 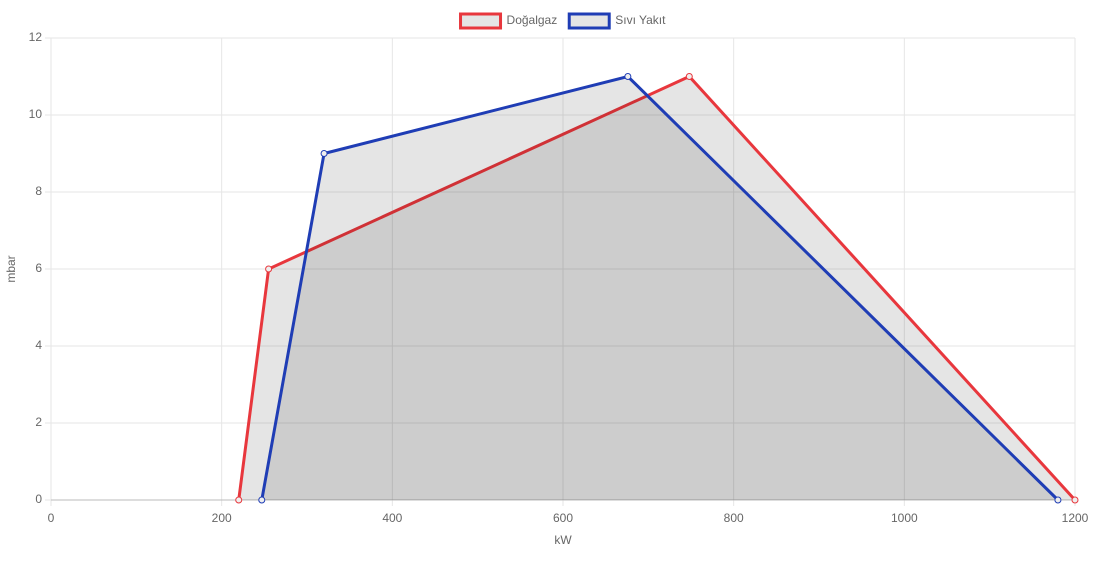 I want to click on x-tick-label: 400, so click(x=392, y=518).